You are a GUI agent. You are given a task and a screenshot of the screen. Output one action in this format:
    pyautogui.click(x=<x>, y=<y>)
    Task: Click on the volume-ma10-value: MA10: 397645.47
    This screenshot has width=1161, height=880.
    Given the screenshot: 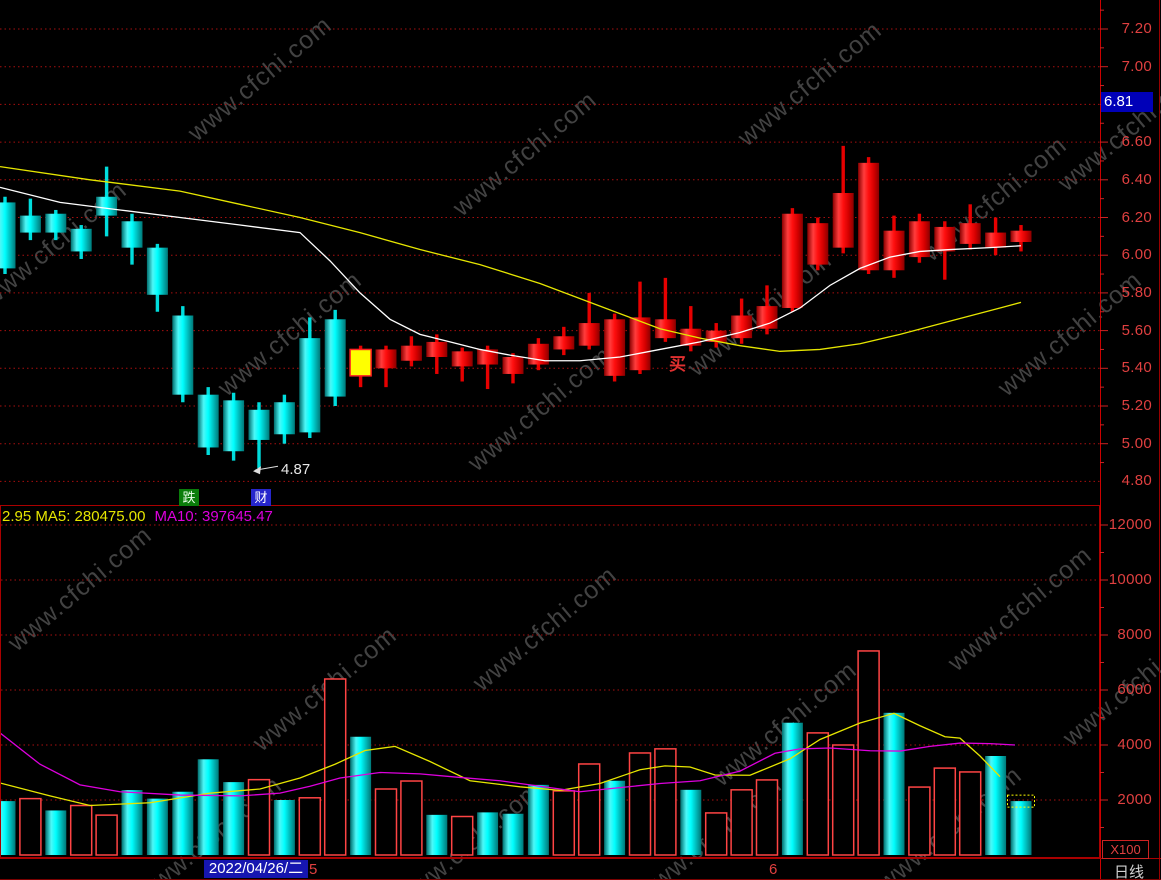 What is the action you would take?
    pyautogui.click(x=213, y=516)
    